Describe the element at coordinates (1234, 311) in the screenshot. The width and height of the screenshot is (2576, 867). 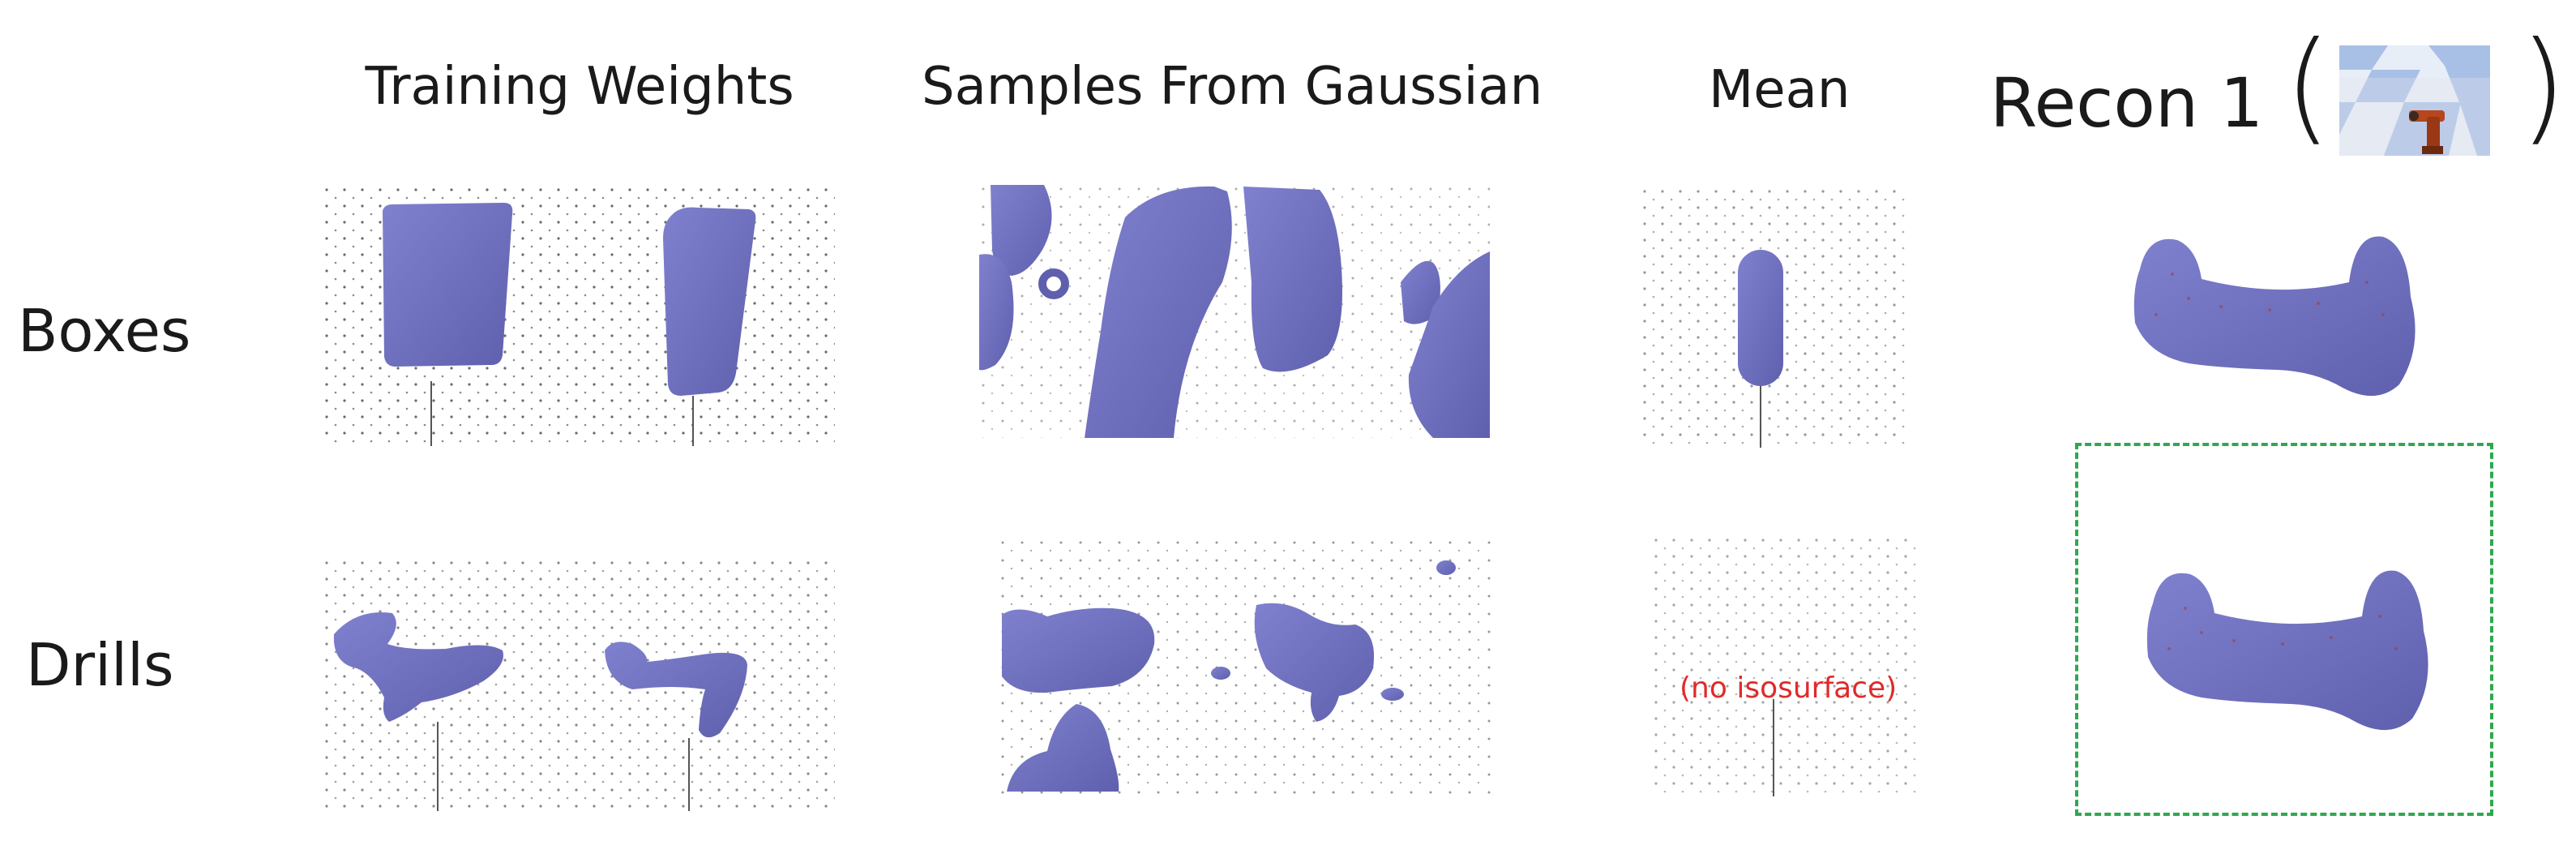
I see `panel-boxes-samples` at that location.